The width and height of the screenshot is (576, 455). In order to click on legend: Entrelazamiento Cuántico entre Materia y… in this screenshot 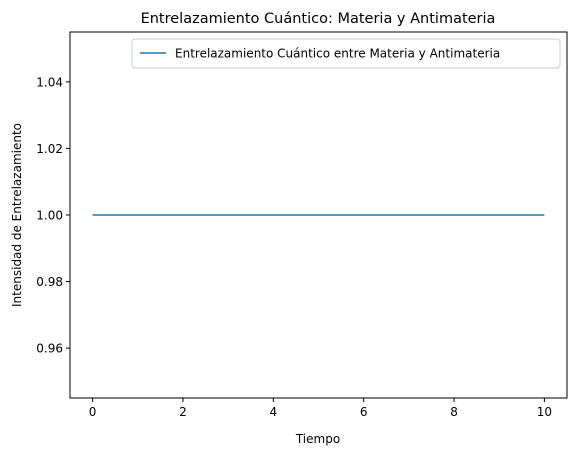, I will do `click(346, 53)`.